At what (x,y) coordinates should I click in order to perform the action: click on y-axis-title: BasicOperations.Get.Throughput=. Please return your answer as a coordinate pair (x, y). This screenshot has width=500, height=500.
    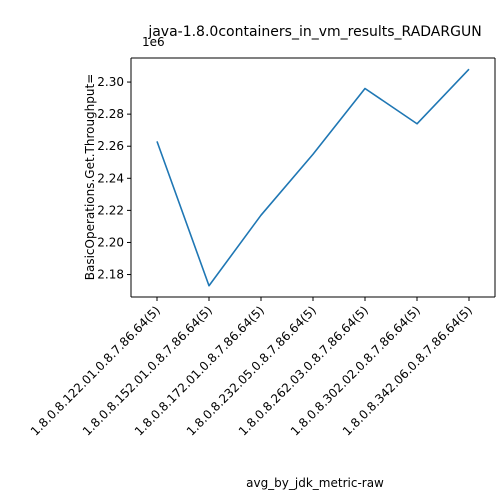
    Looking at the image, I should click on (90, 177).